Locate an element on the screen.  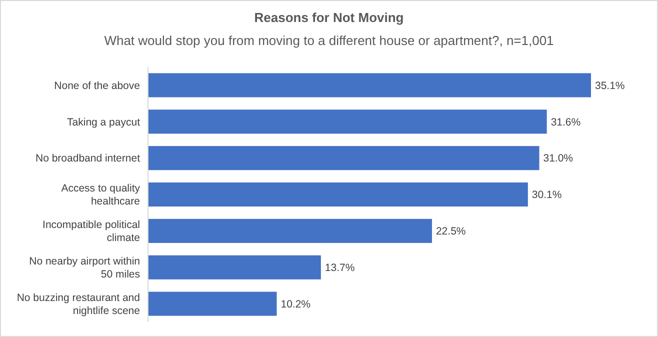
y-tick-label: No nearby airport within 50 miles is located at coordinates (84, 268).